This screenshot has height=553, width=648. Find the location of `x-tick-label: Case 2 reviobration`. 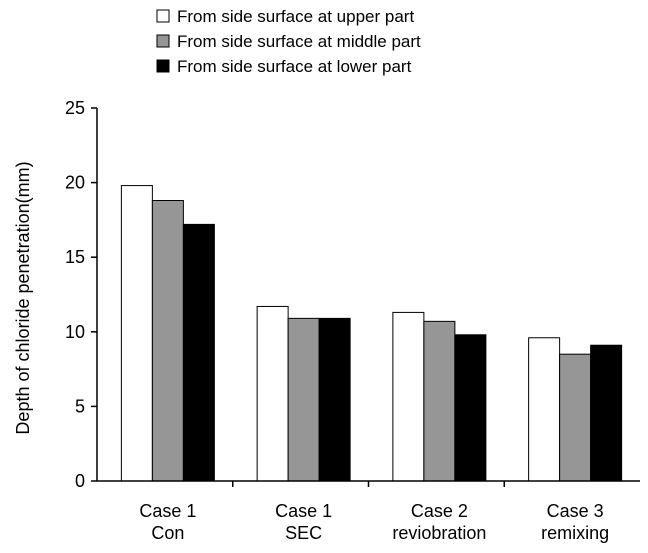

x-tick-label: Case 2 reviobration is located at coordinates (439, 522).